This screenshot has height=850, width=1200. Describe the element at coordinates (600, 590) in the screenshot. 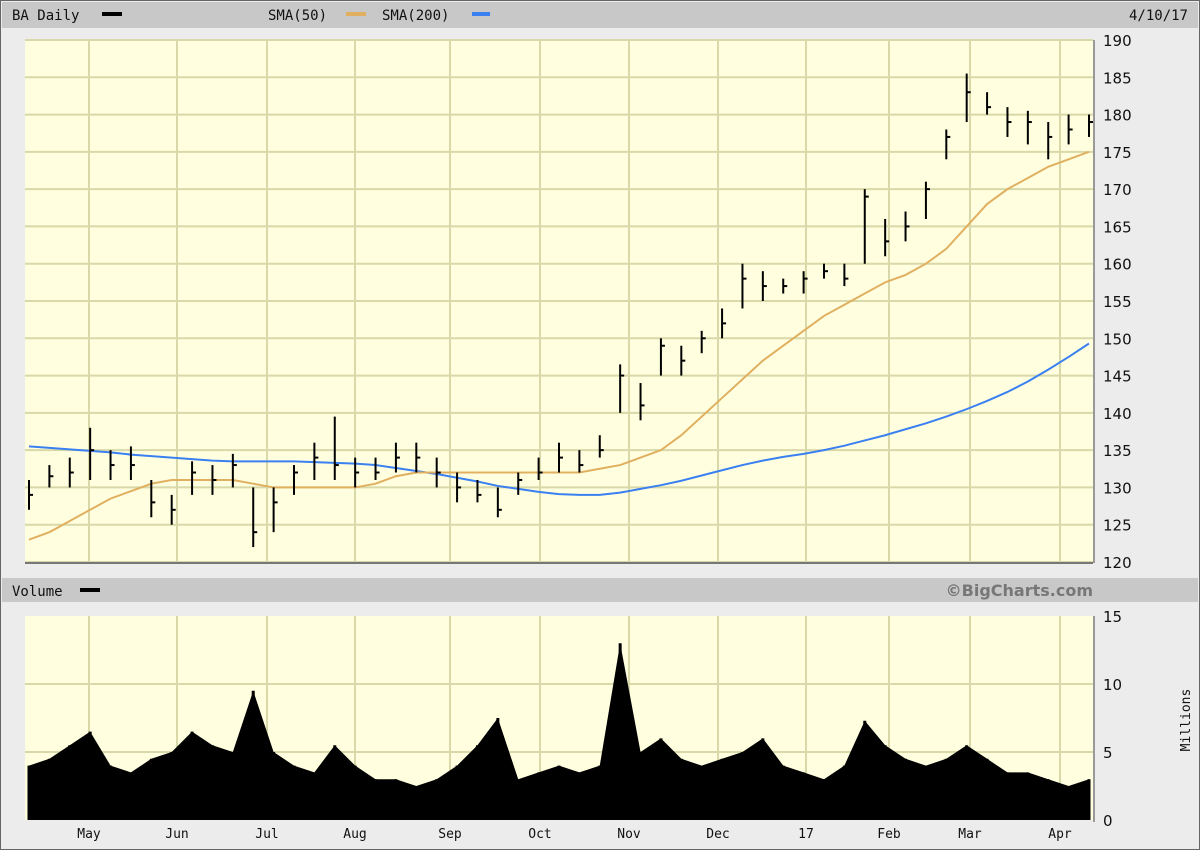

I see `volume-header-bar` at that location.